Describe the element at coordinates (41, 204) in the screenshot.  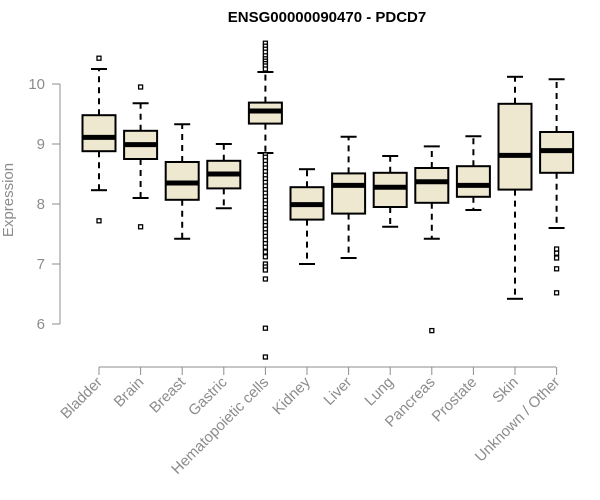
I see `y-tick-label: 8` at that location.